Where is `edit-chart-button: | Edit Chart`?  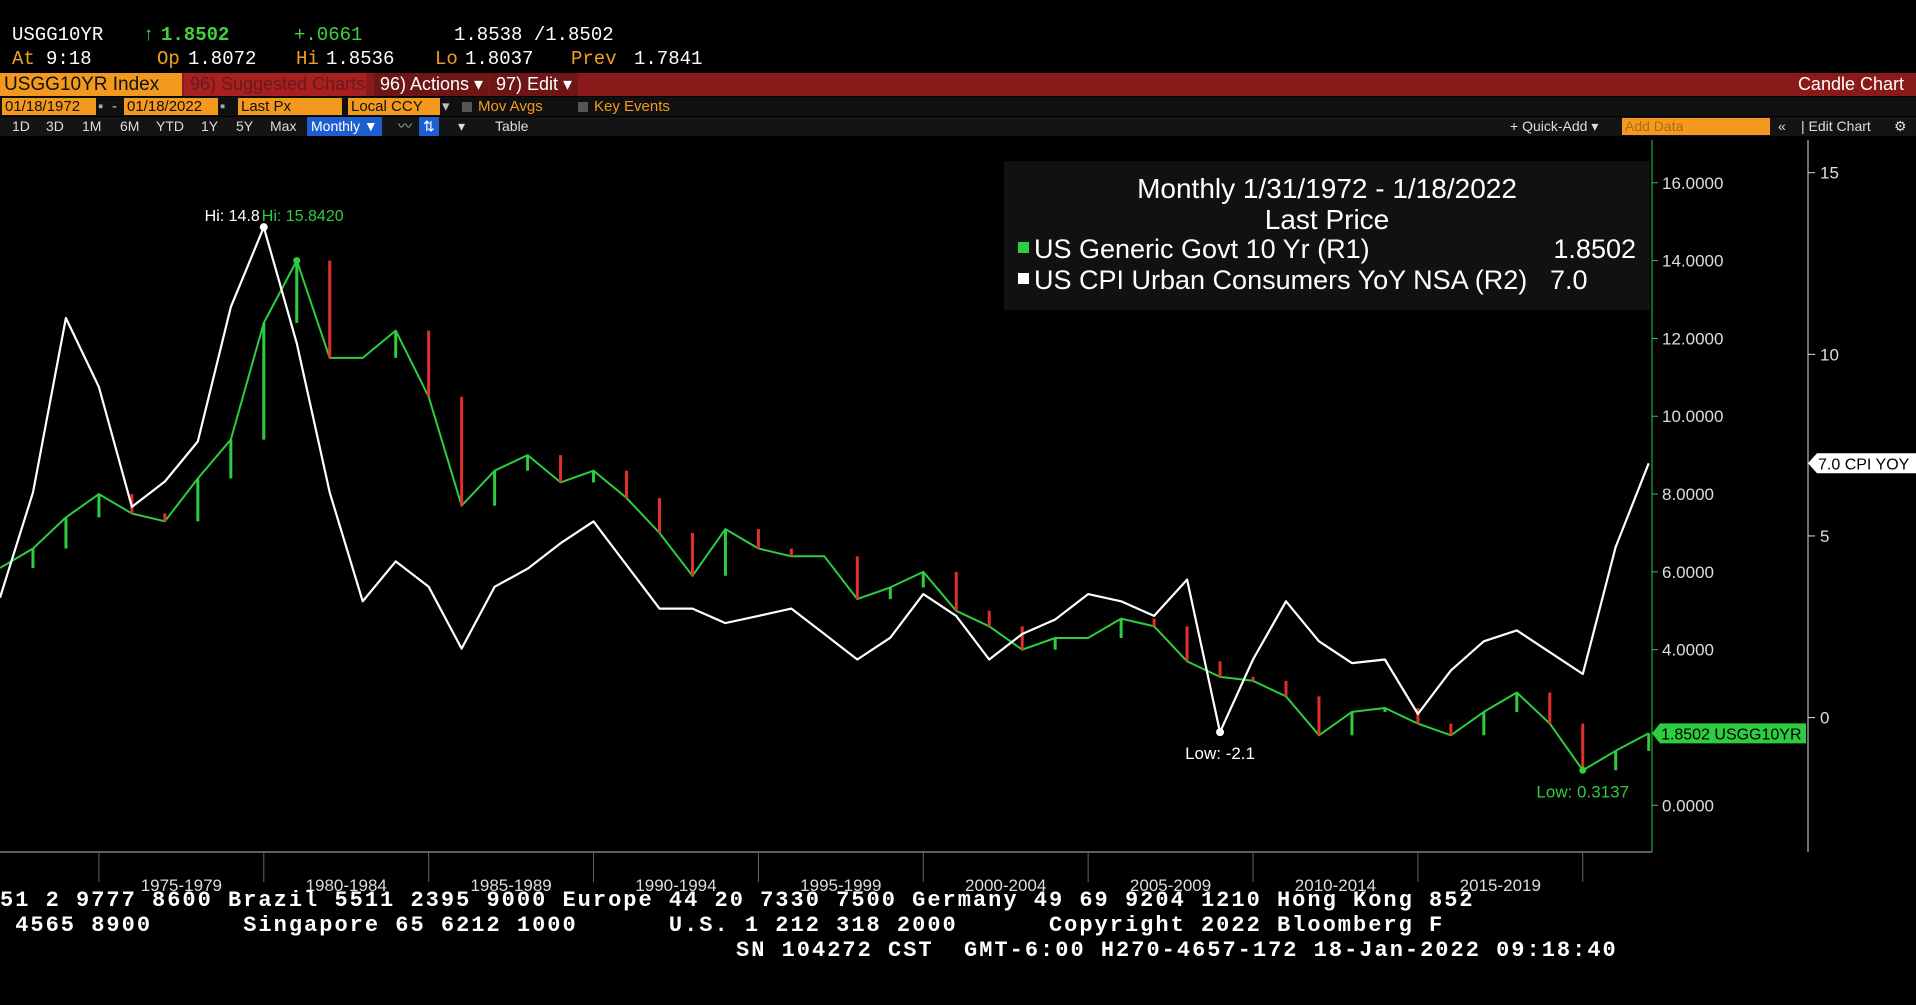
edit-chart-button: | Edit Chart is located at coordinates (1836, 126).